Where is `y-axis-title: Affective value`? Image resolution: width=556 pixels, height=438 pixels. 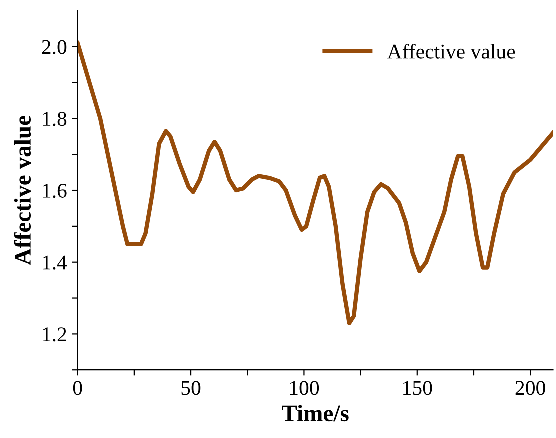
y-axis-title: Affective value is located at coordinates (23, 191).